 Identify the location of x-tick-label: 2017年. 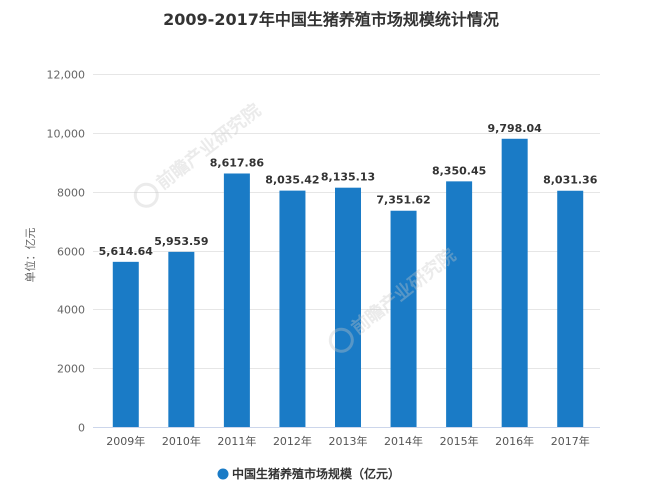
(570, 441).